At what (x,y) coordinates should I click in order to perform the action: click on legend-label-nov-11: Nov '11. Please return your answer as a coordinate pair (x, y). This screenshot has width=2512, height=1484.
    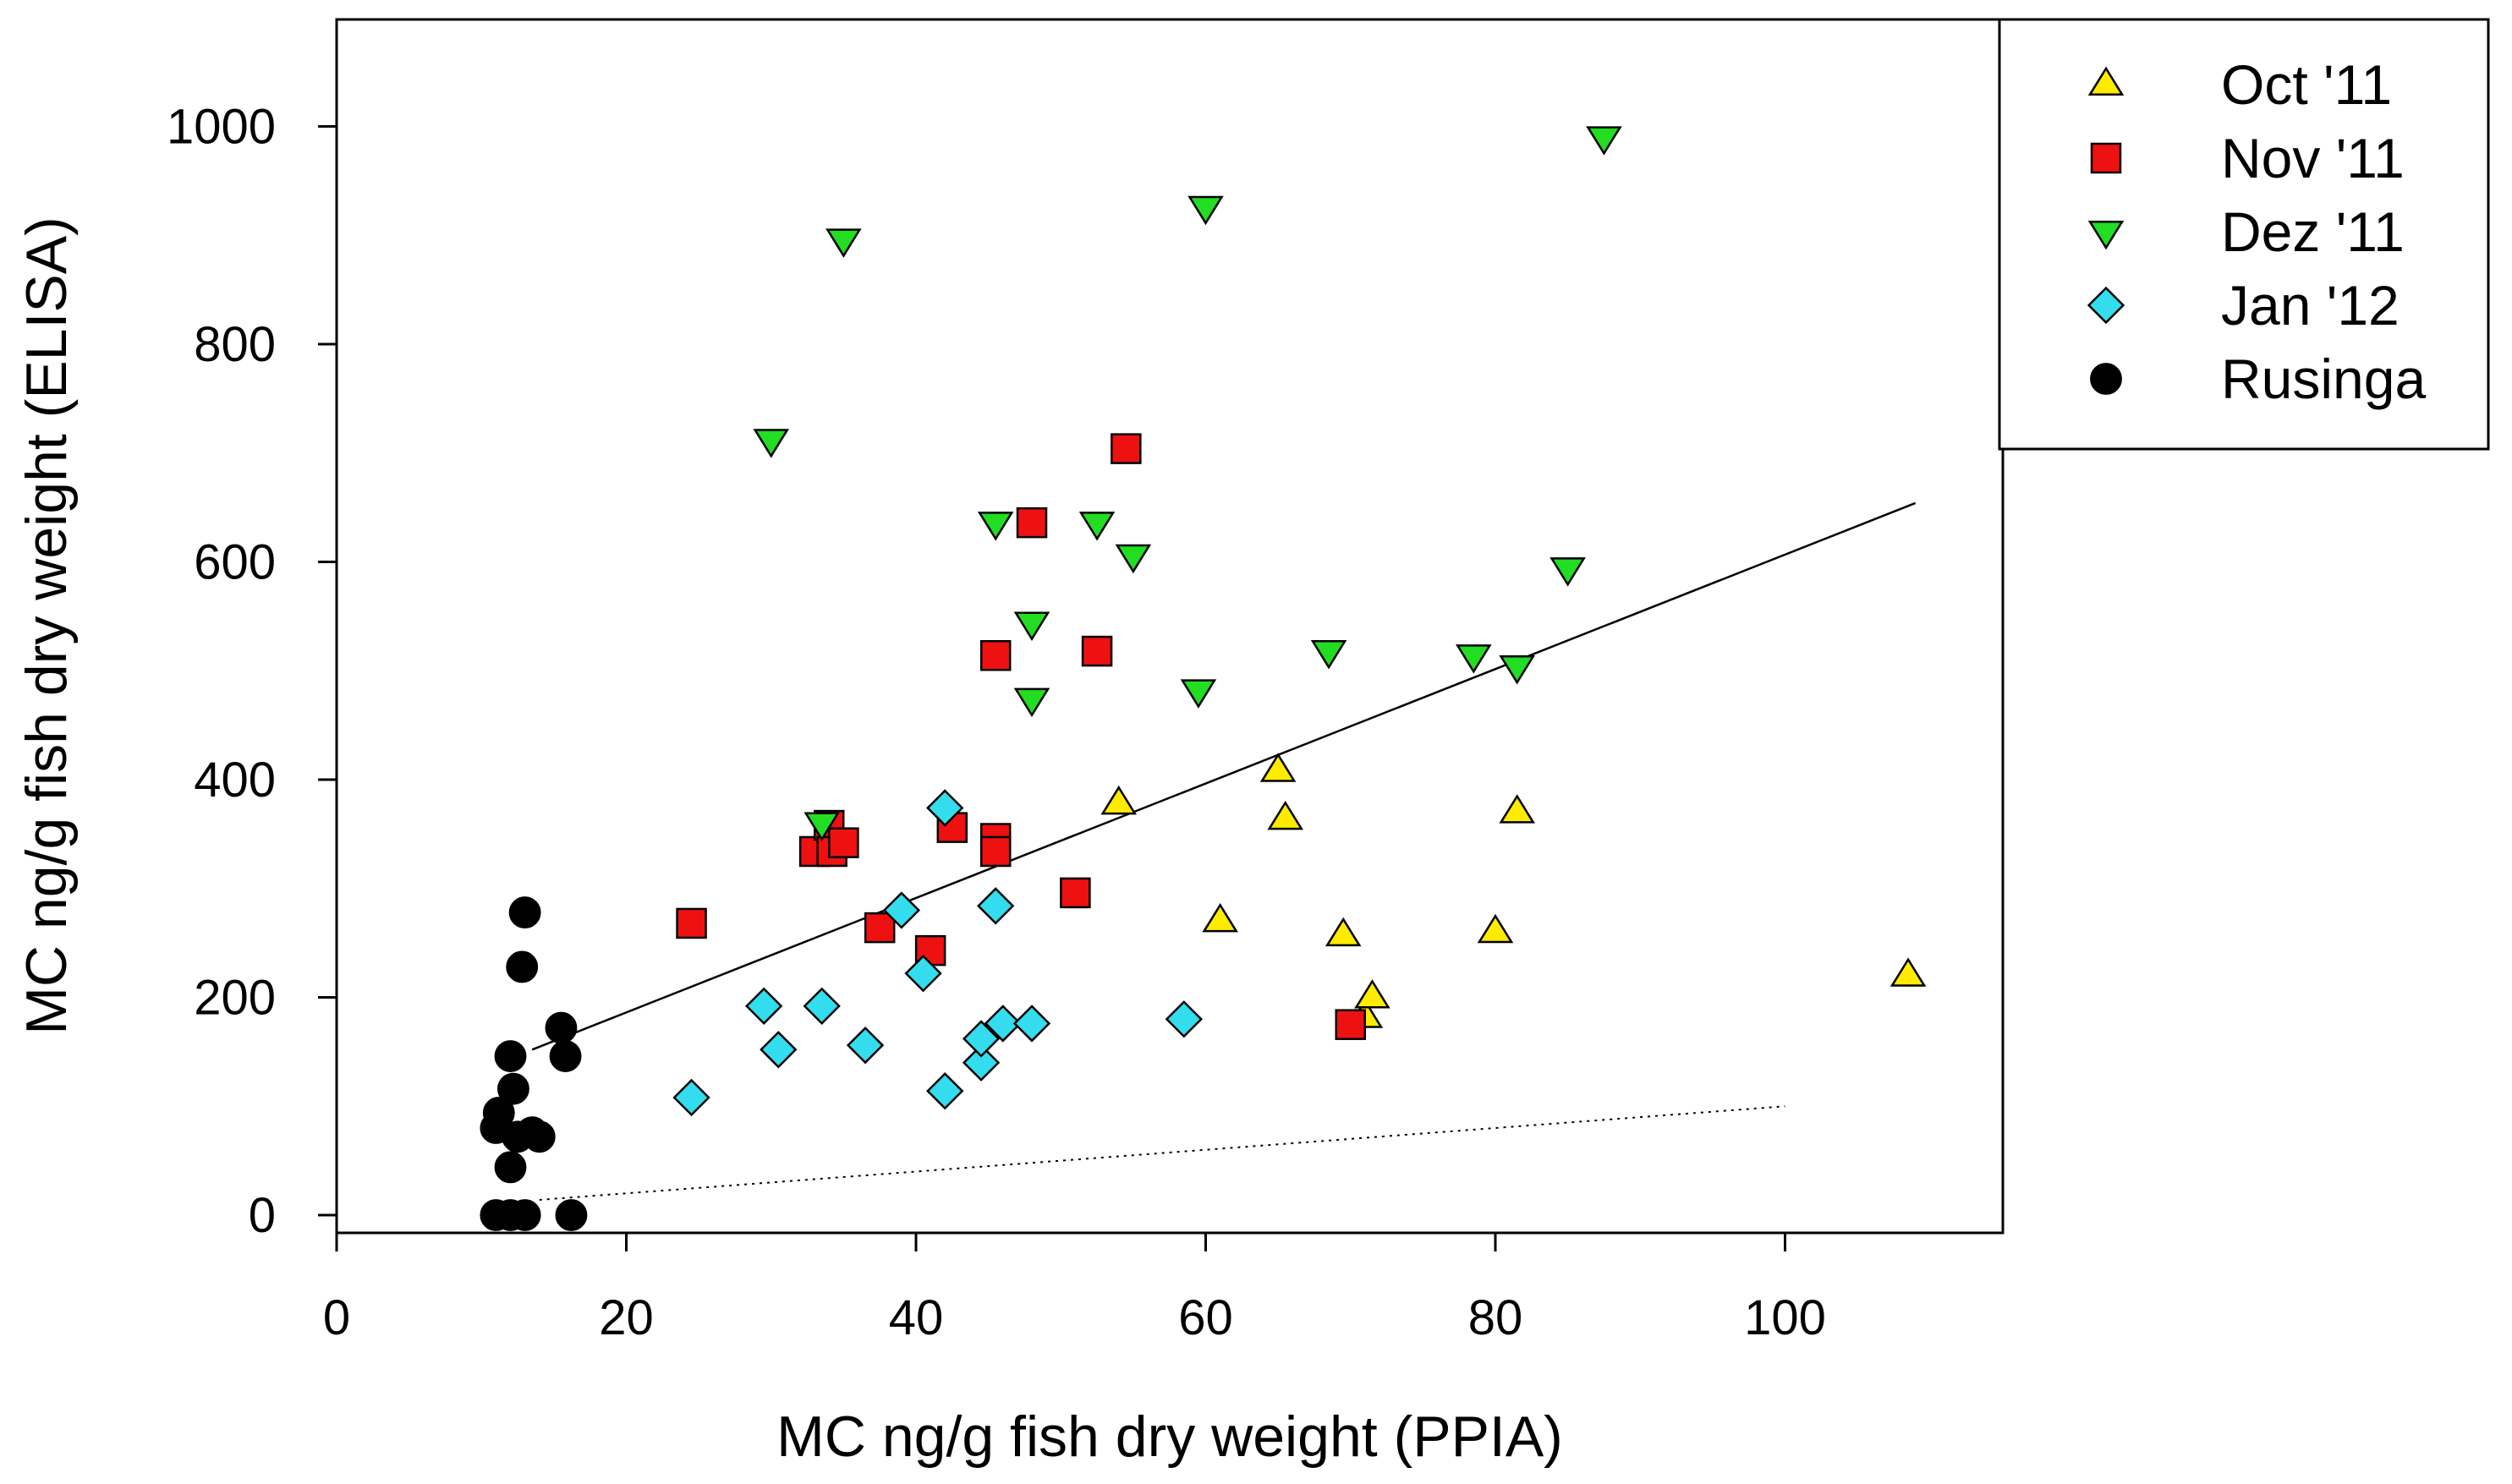
    Looking at the image, I should click on (2313, 158).